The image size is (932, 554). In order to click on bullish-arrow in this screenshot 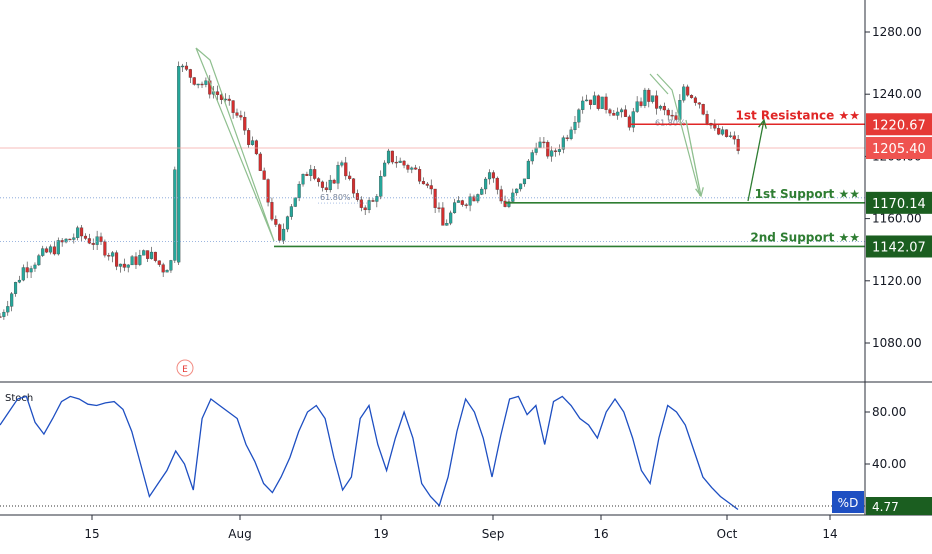, I will do `click(756, 160)`.